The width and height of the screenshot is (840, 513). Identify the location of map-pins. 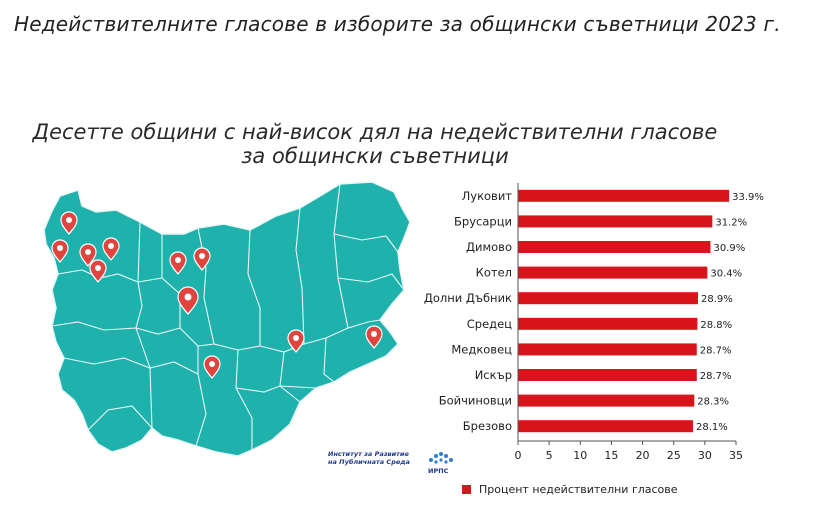
(217, 295).